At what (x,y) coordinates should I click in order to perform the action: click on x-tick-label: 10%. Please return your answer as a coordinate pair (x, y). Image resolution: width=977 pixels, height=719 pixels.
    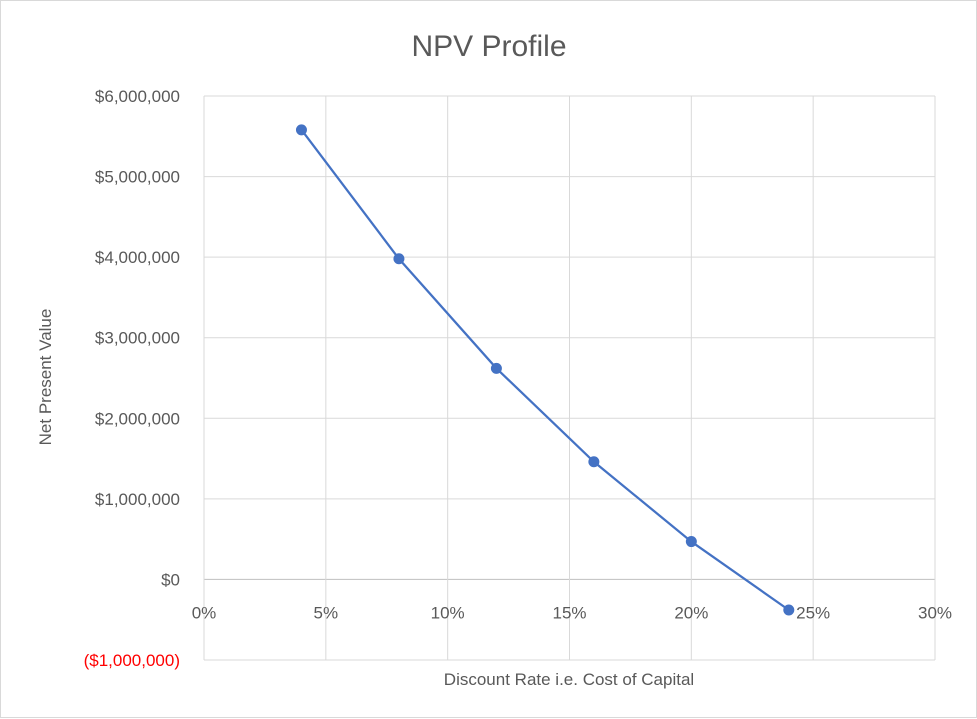
    Looking at the image, I should click on (448, 612).